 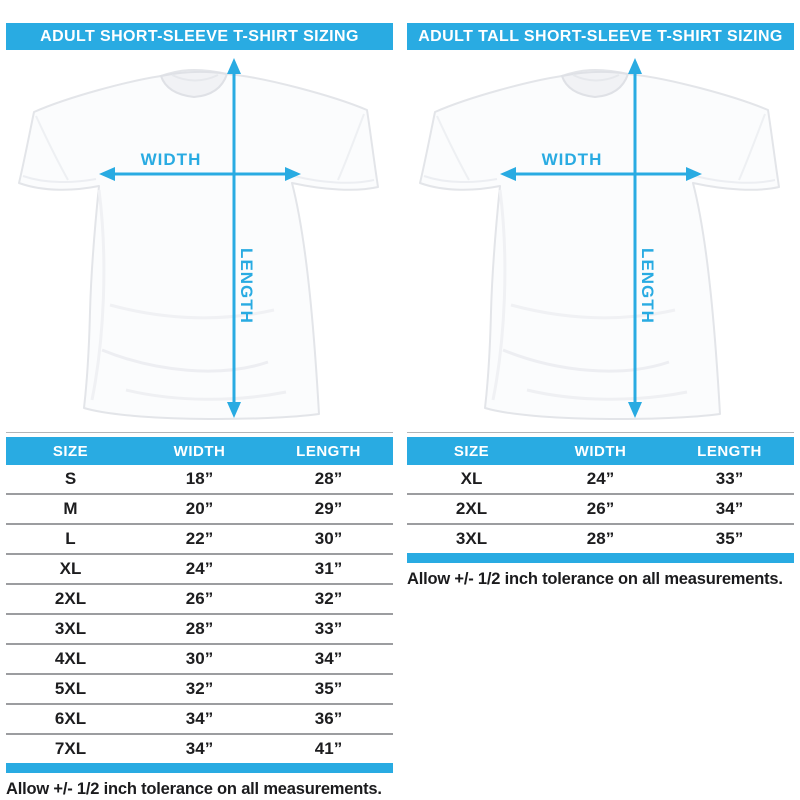 I want to click on sizing-table-adult-tall: SIZE WIDTH LENGTH XL 24” 33” 2XL 26”, so click(x=600, y=495).